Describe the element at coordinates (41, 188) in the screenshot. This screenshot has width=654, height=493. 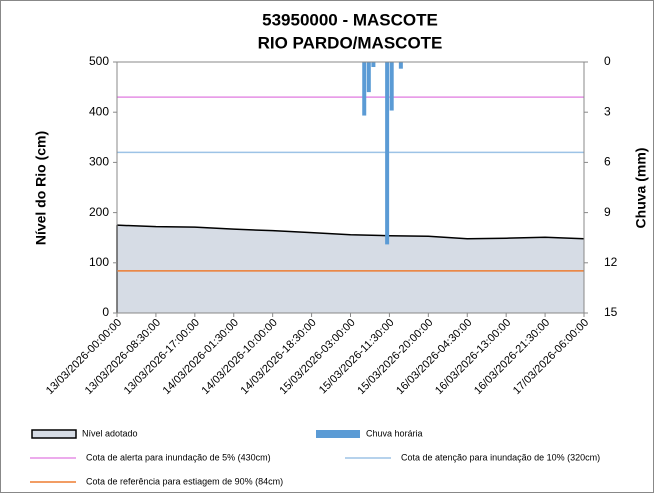
I see `y-axis-label: Nível do Rio (cm)` at that location.